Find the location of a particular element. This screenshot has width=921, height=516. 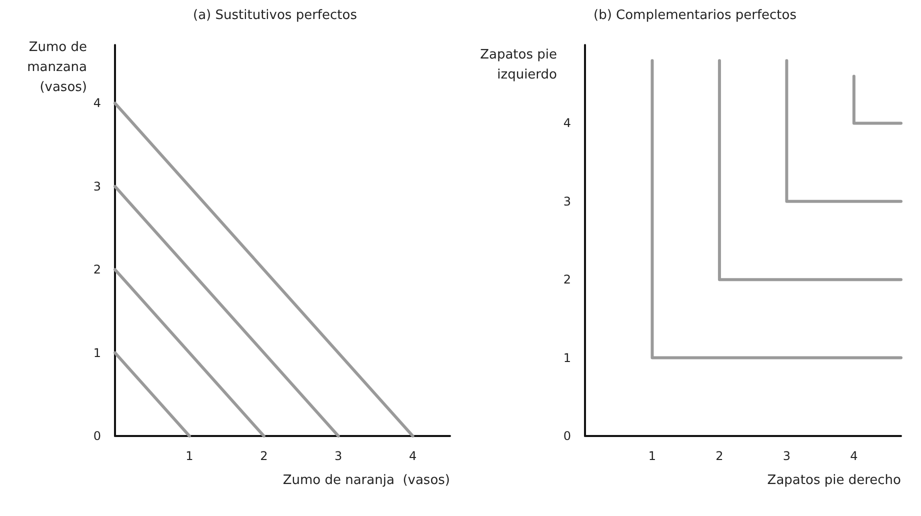

x-axis-title: Zapatos pie derecho is located at coordinates (834, 480).